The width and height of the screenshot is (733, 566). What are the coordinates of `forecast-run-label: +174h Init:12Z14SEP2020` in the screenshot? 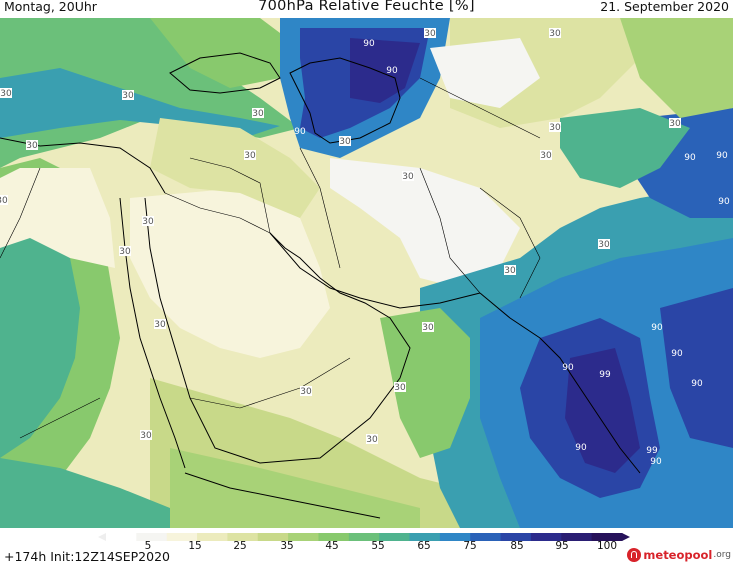 It's located at (87, 556).